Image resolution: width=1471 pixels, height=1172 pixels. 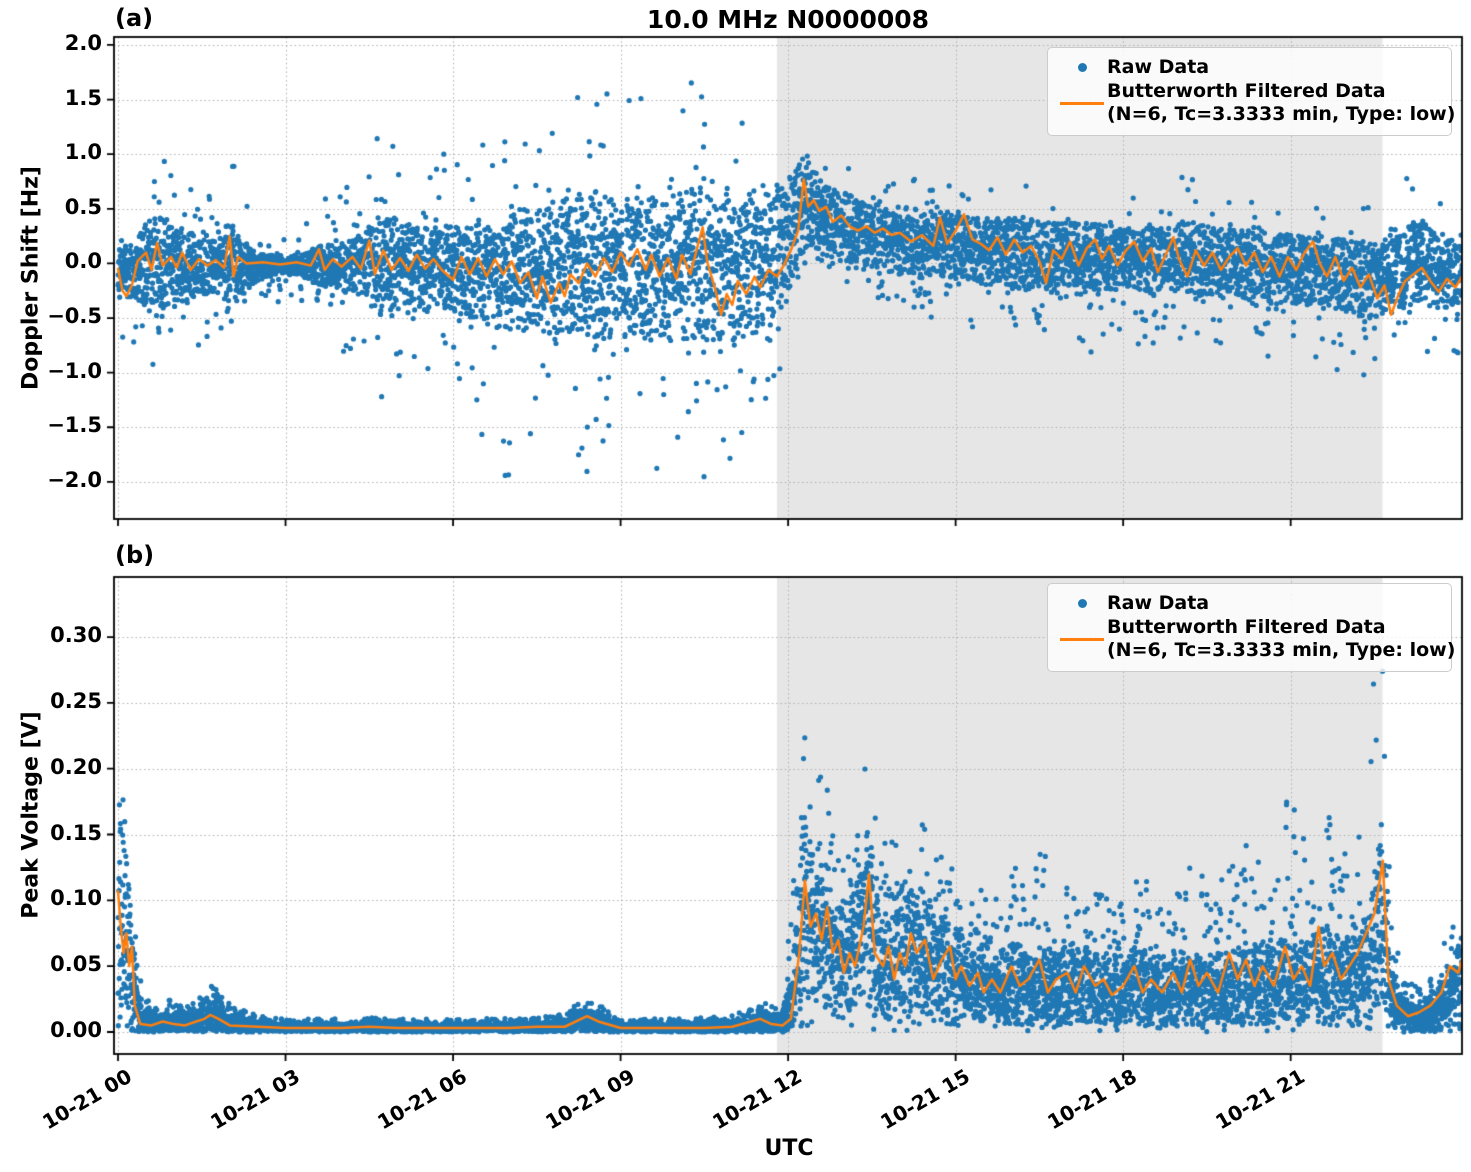 What do you see at coordinates (76, 1030) in the screenshot?
I see `y-tick-label: 0.00` at bounding box center [76, 1030].